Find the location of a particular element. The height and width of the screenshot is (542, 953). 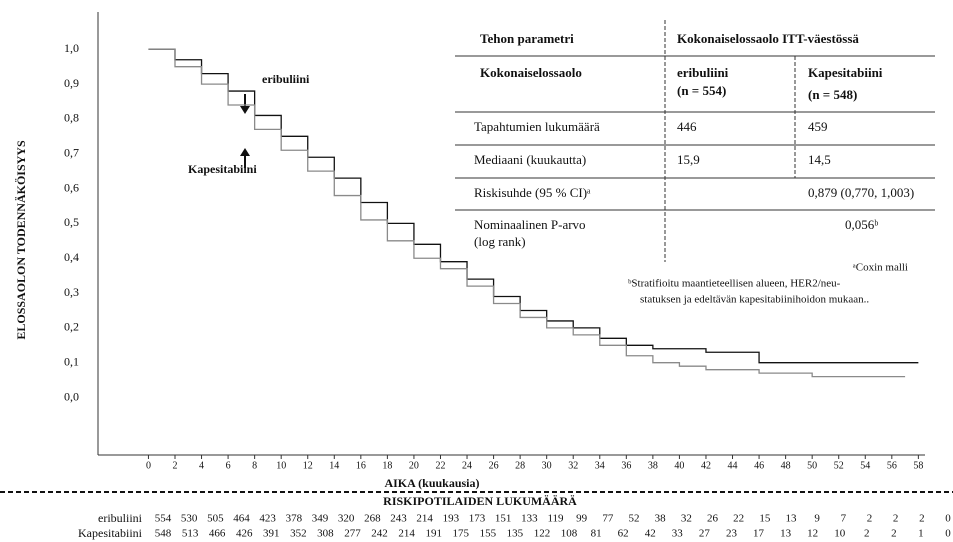

table-header: Tehon parametri is located at coordinates (527, 38).